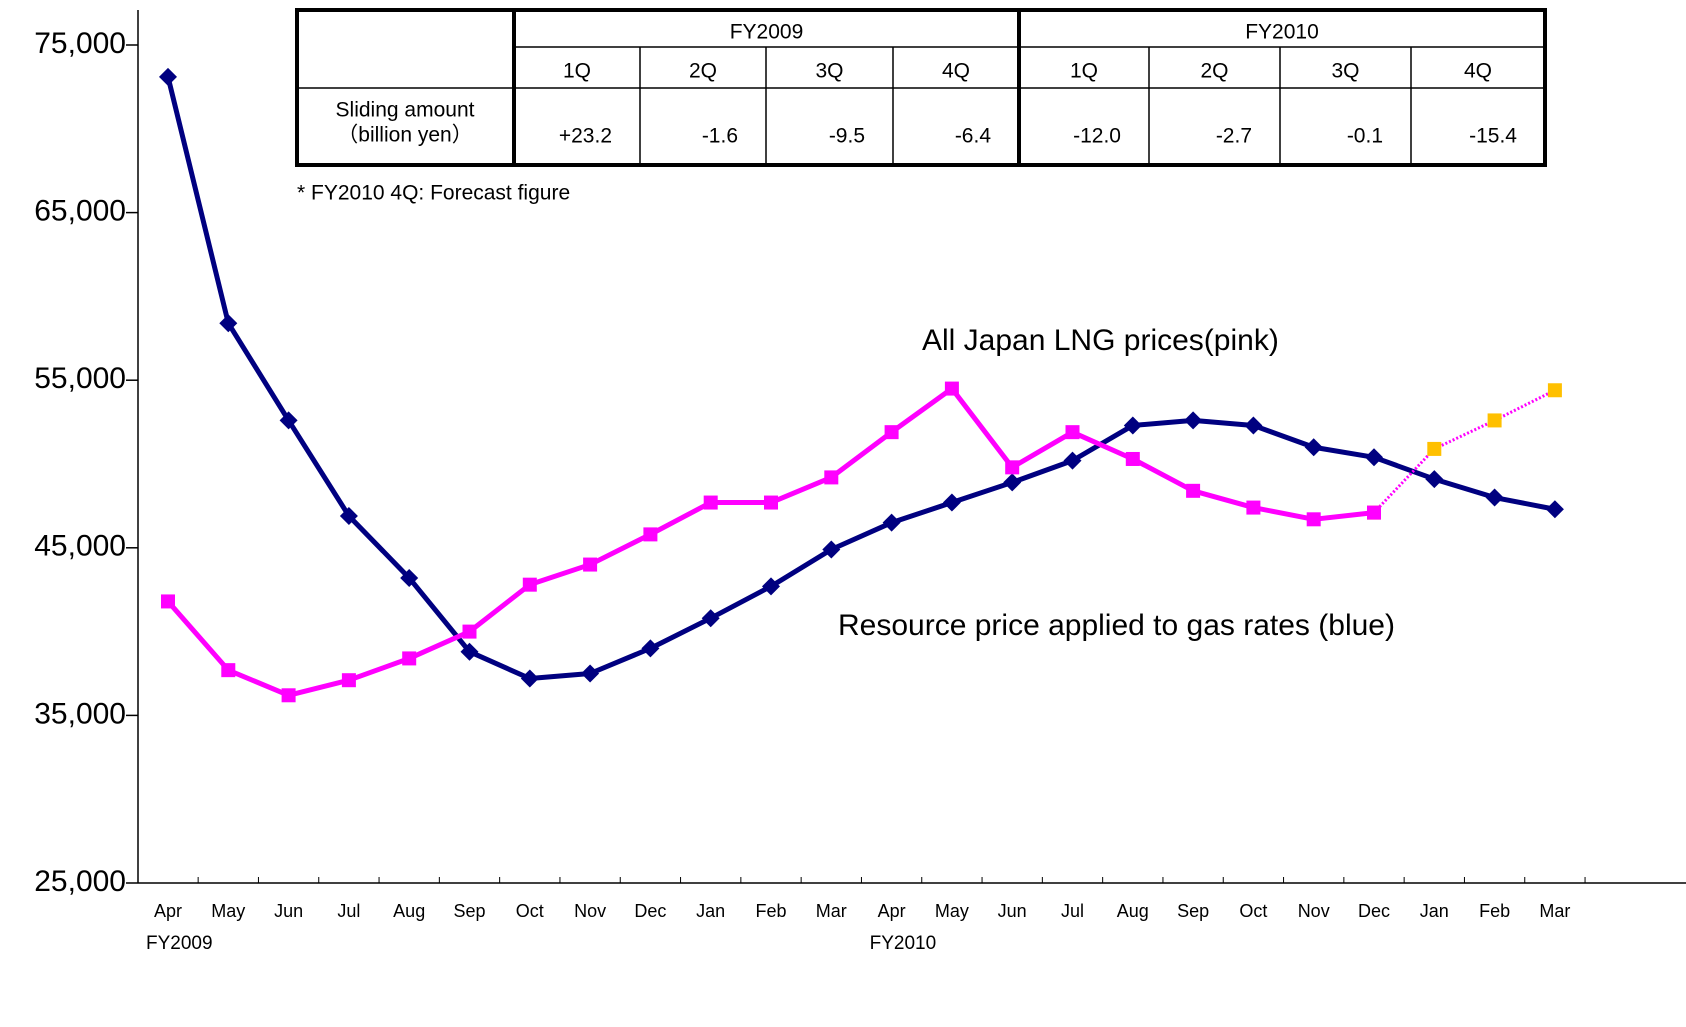  I want to click on table-cell: -1.6, so click(720, 136).